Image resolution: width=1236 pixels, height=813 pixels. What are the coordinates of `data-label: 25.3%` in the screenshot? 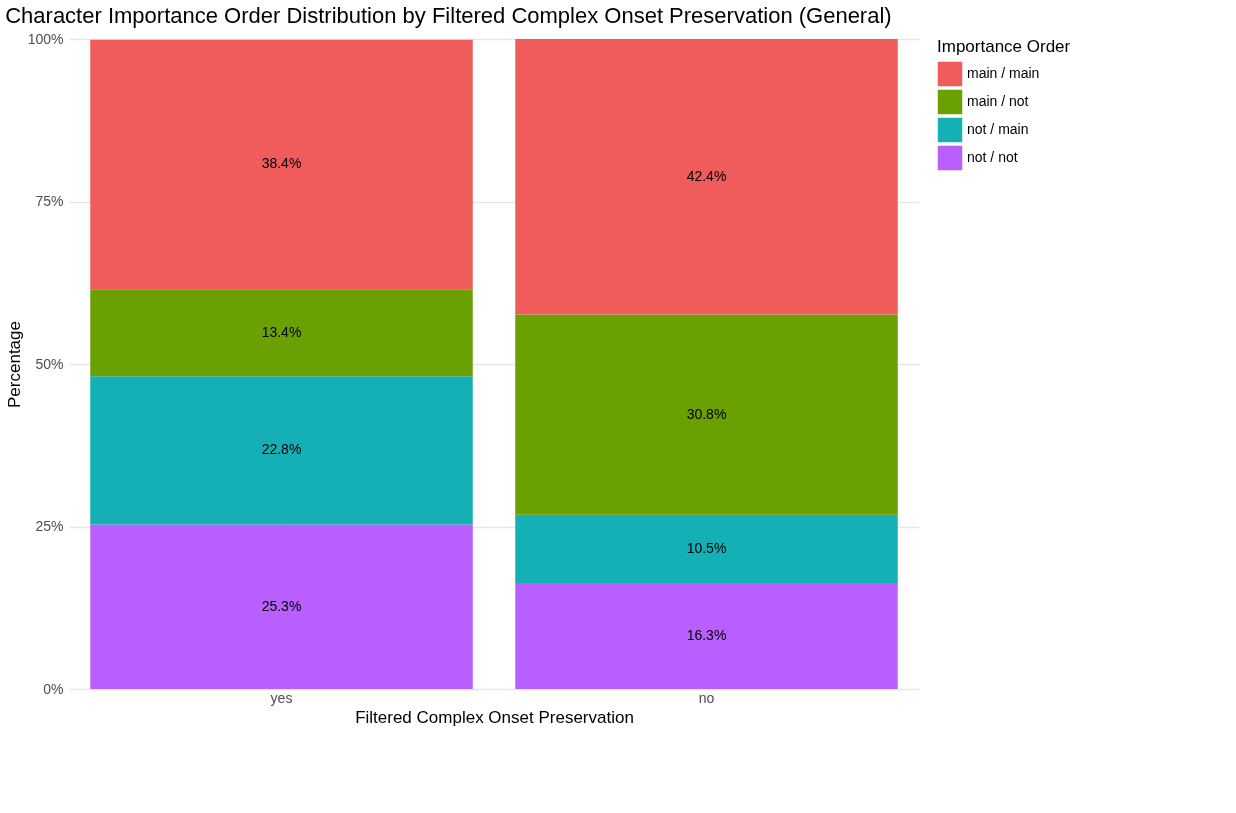 It's located at (281, 605).